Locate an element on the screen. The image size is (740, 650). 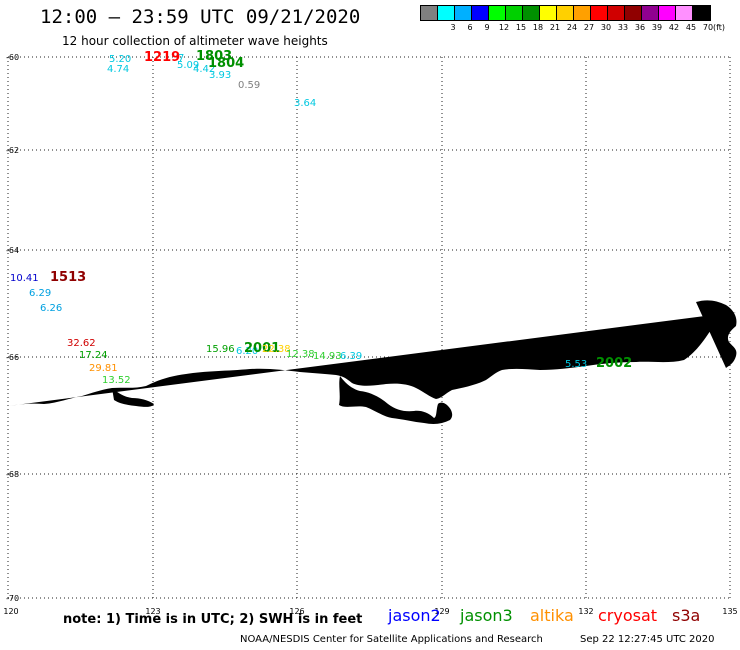
wave-height-color-scale: 3 6 9 12 15 18 21 24 27 30 33 36 39 42 45 70 (ft) is located at coordinates (572, 19).